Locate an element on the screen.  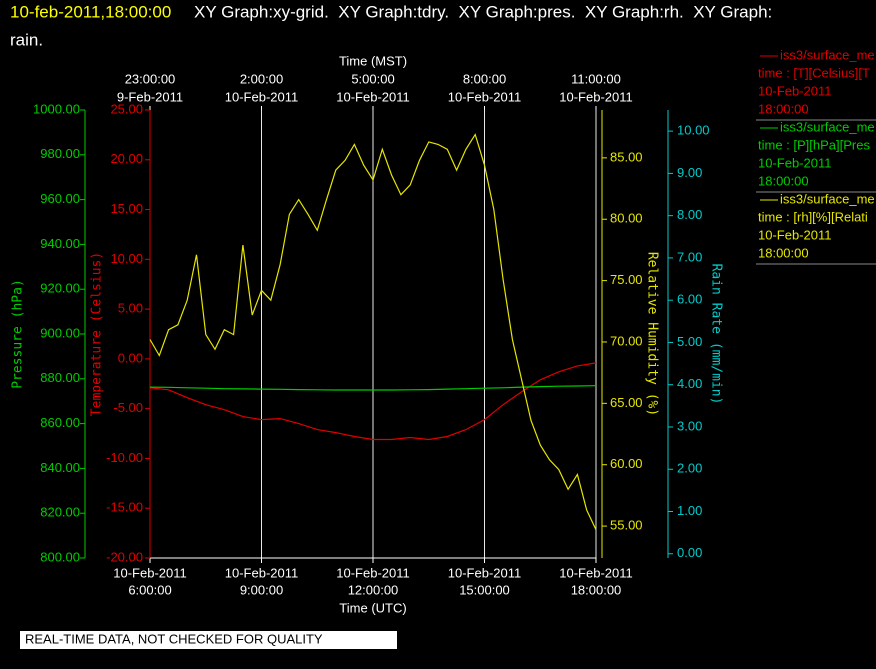
y-tick-label: 60.00 is located at coordinates (626, 463).